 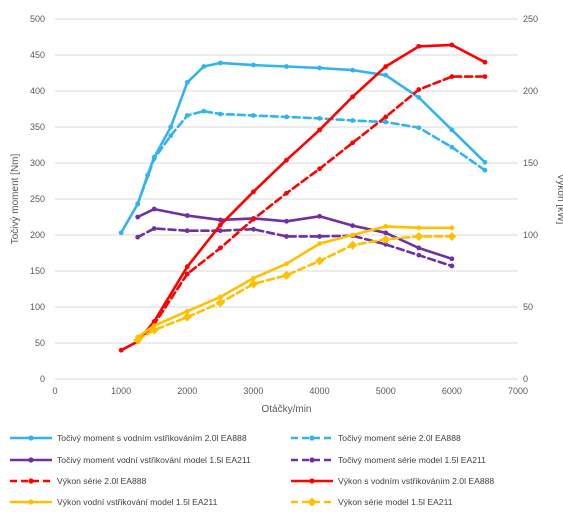 What do you see at coordinates (15, 198) in the screenshot?
I see `y-axis-left-title: Točivý moment [Nm]` at bounding box center [15, 198].